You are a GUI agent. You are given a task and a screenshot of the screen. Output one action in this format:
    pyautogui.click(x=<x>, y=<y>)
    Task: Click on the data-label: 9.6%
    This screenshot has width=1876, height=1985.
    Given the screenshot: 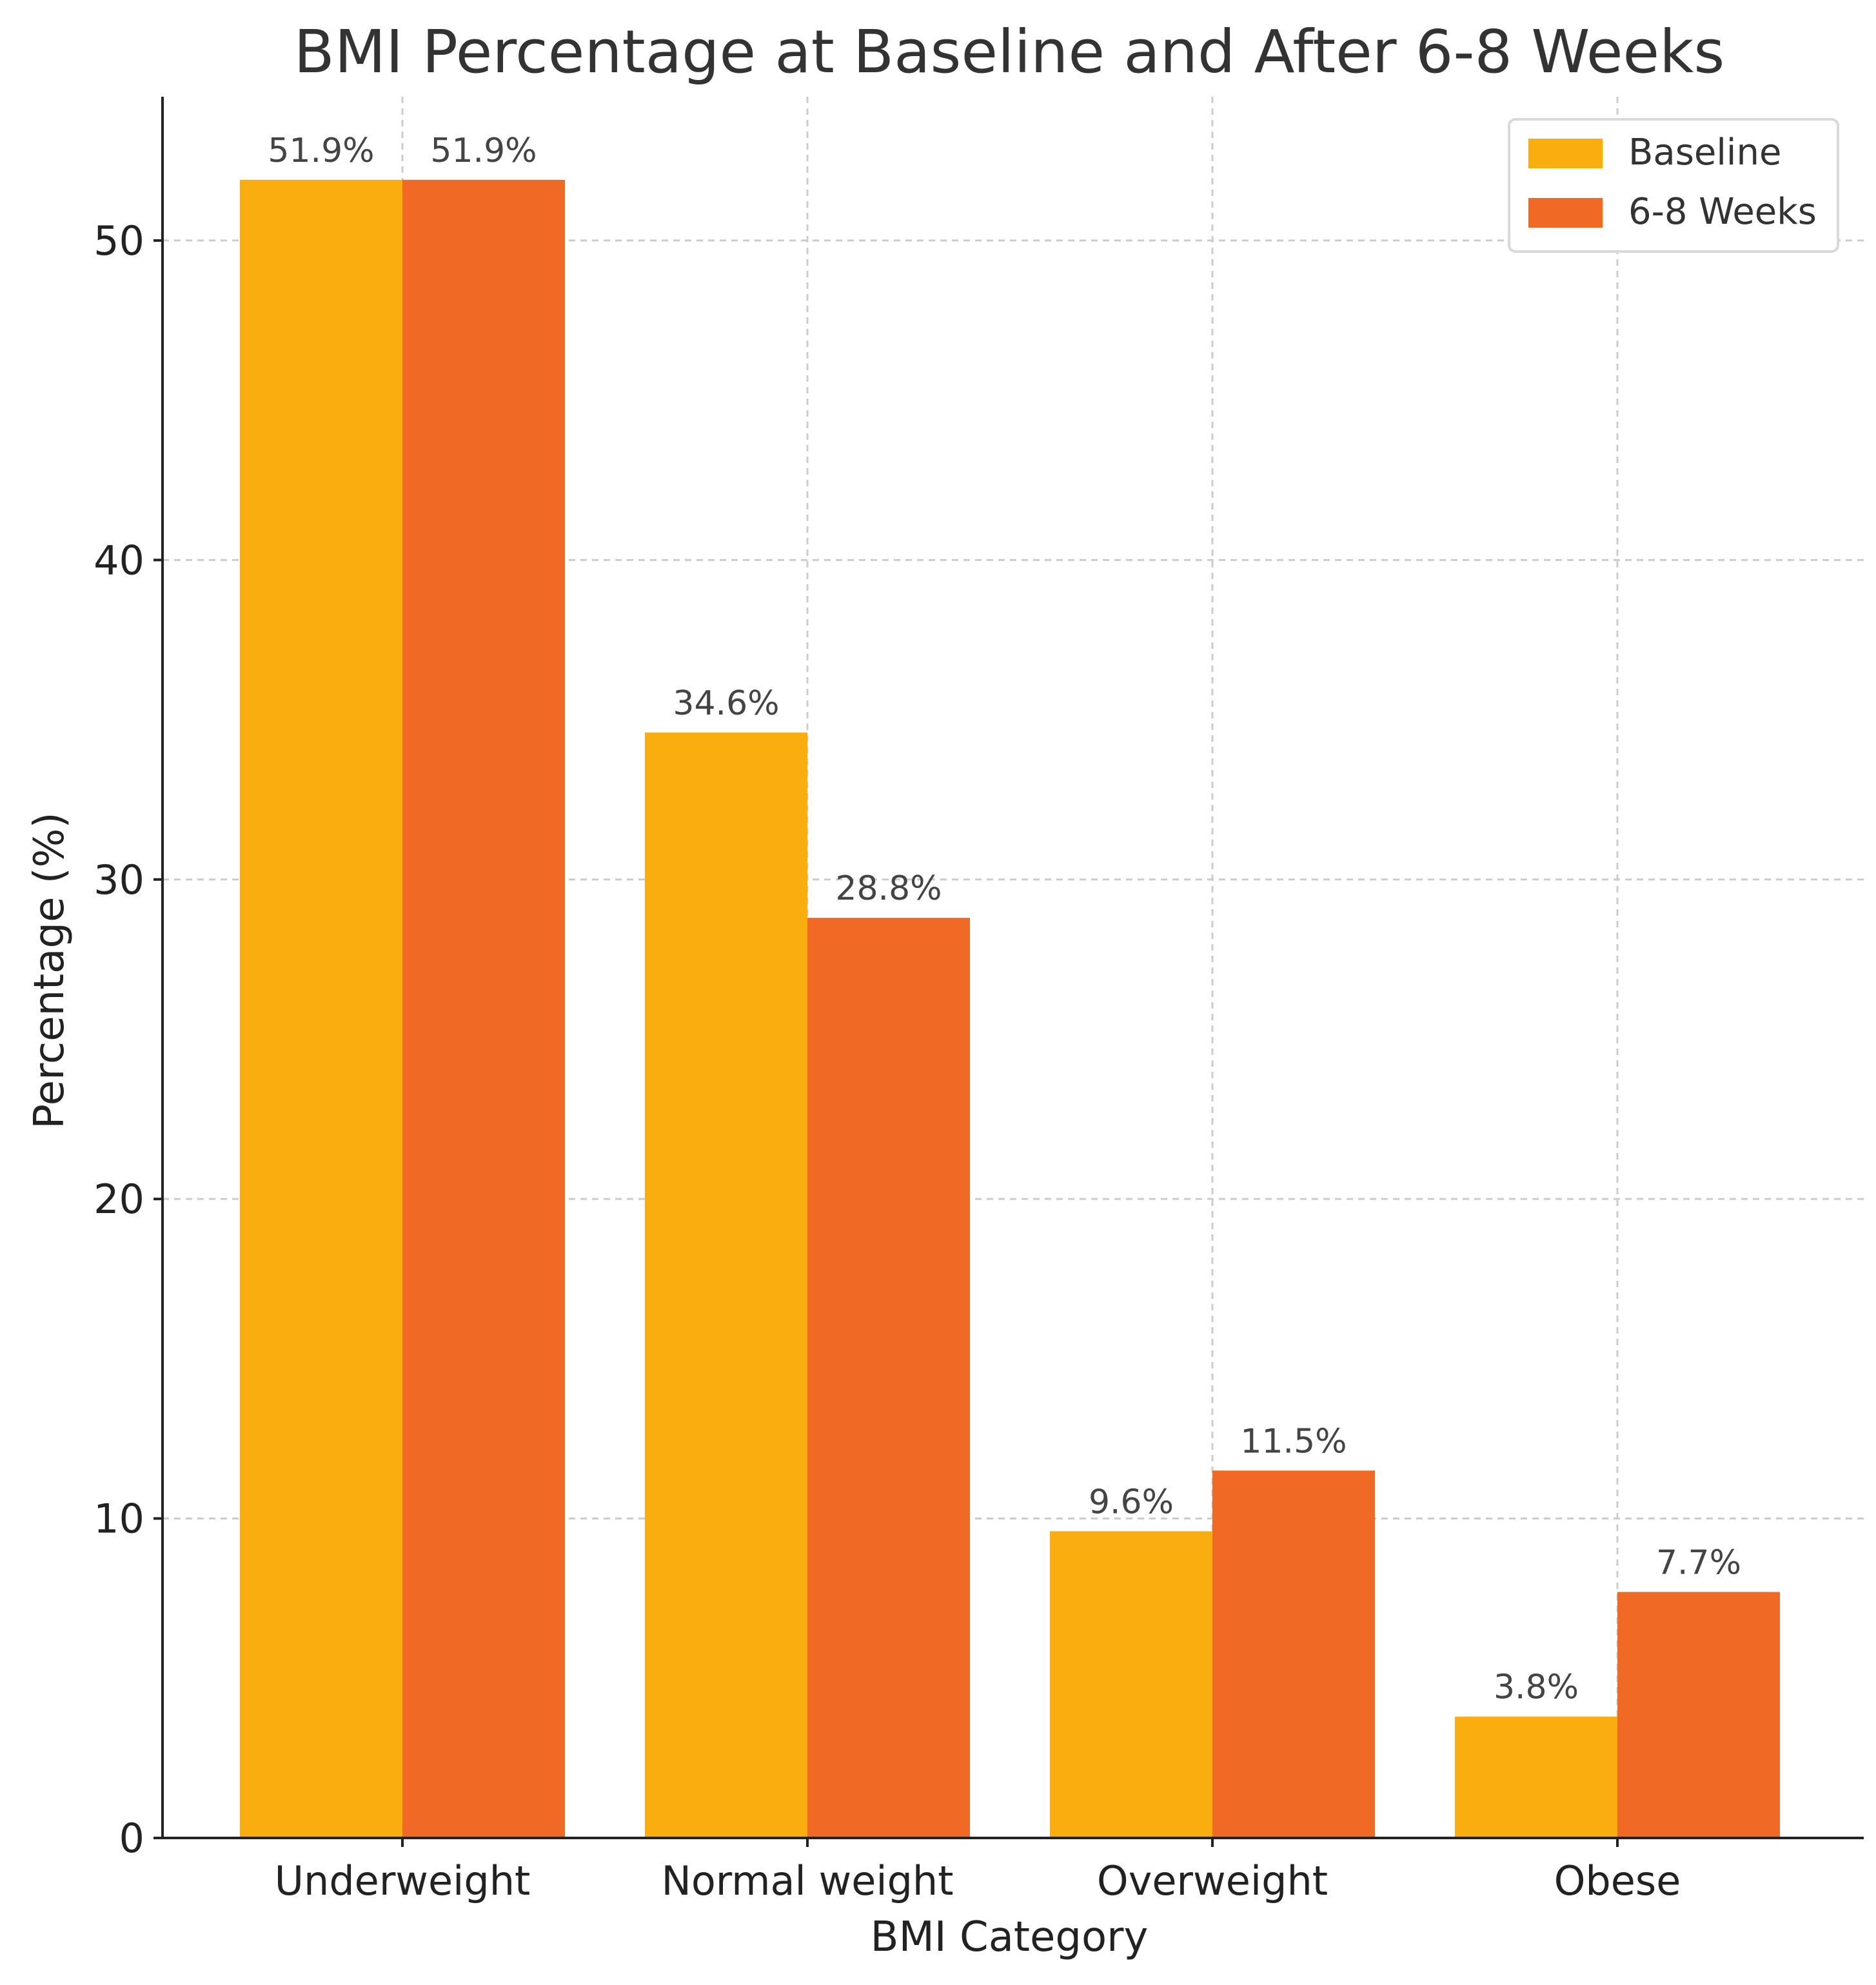 What is the action you would take?
    pyautogui.click(x=1131, y=1502)
    